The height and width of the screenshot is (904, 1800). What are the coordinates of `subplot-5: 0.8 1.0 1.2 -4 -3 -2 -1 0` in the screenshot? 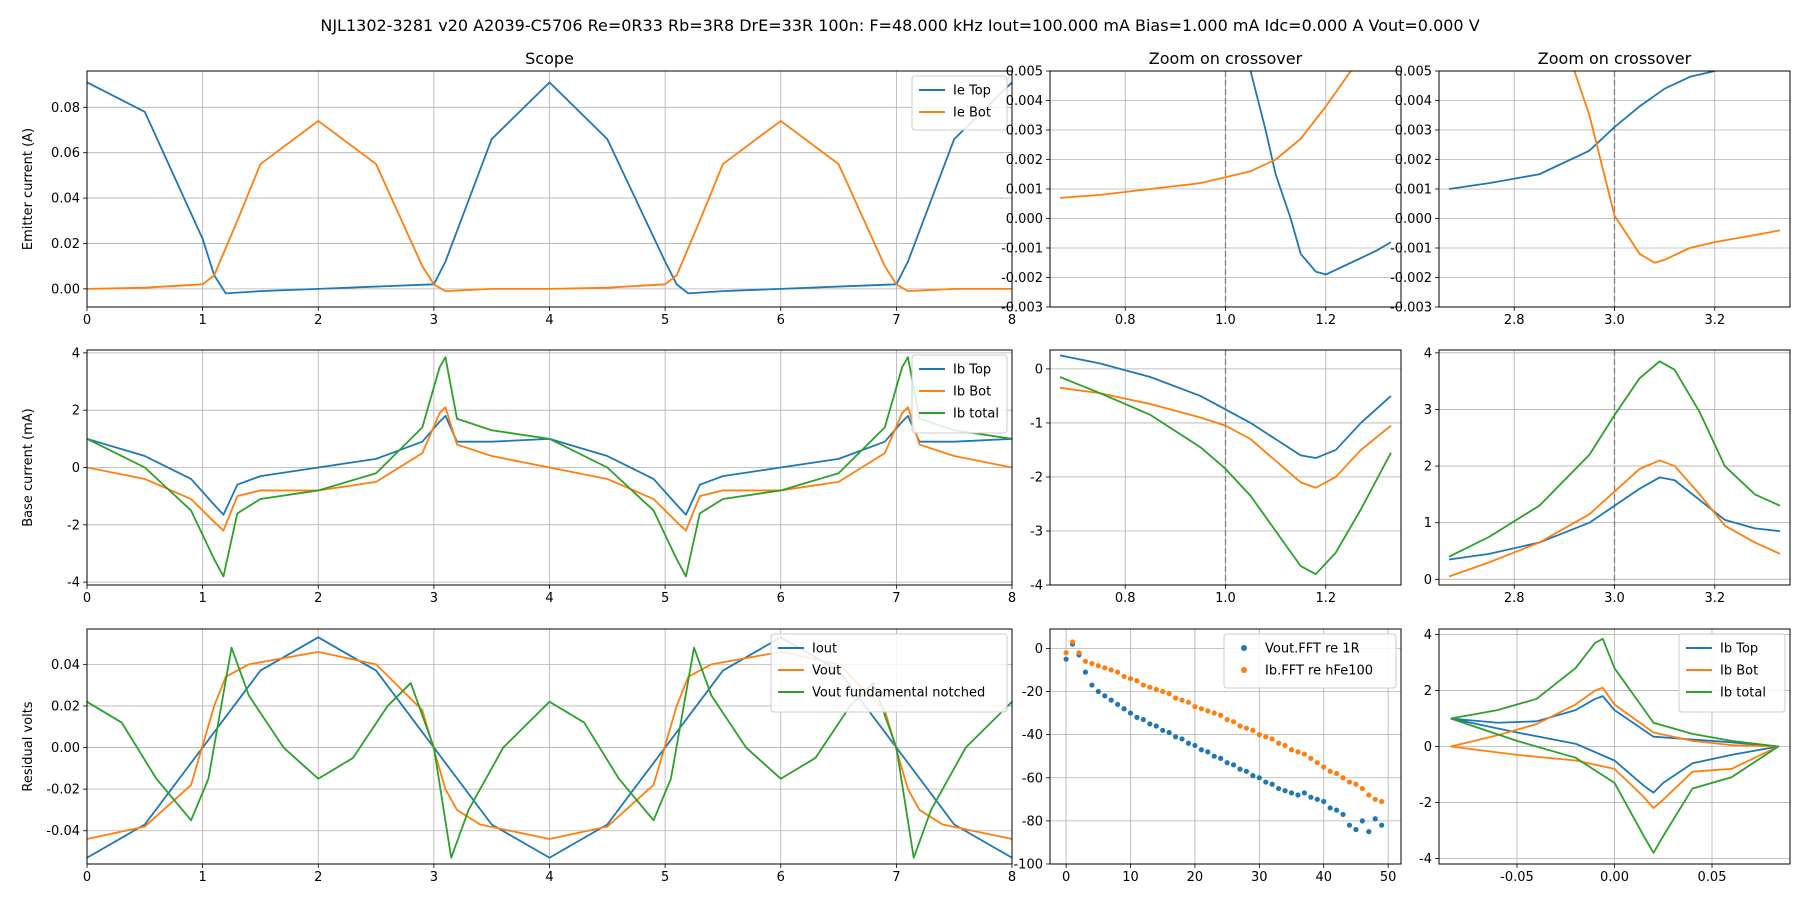 It's located at (1216, 477).